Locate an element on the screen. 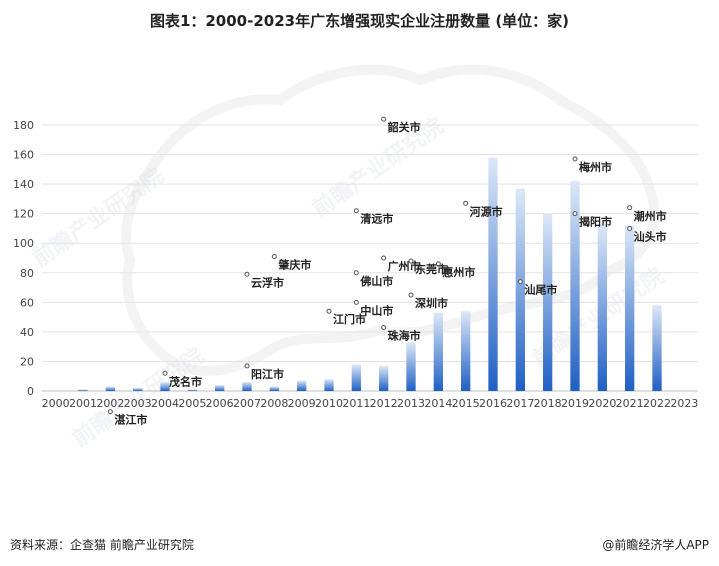  city-label: 深圳市 is located at coordinates (431, 303).